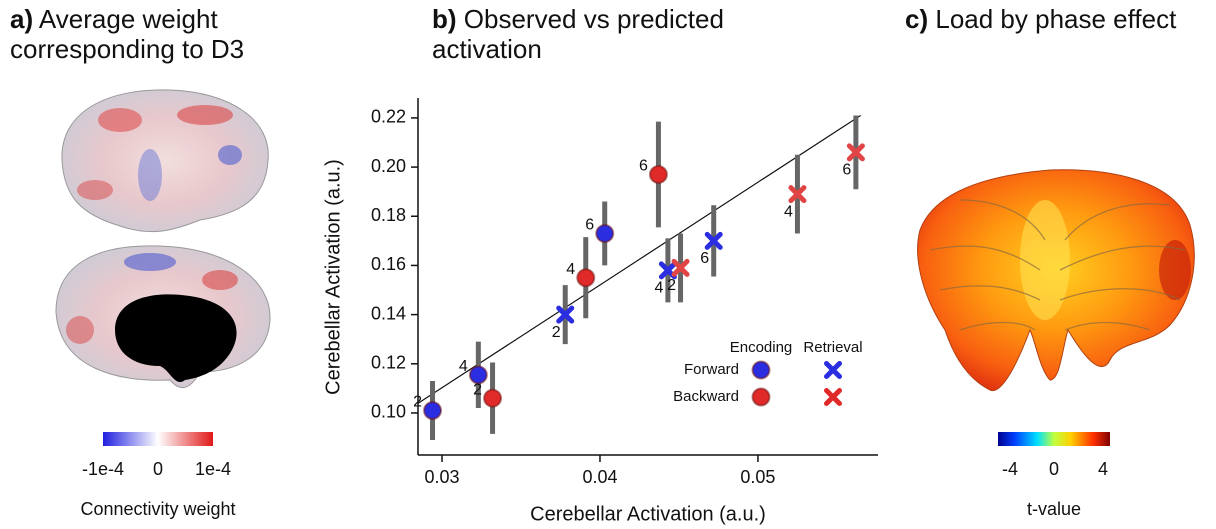 This screenshot has width=1216, height=529. Describe the element at coordinates (761, 347) in the screenshot. I see `legend-column-label: Encoding` at that location.